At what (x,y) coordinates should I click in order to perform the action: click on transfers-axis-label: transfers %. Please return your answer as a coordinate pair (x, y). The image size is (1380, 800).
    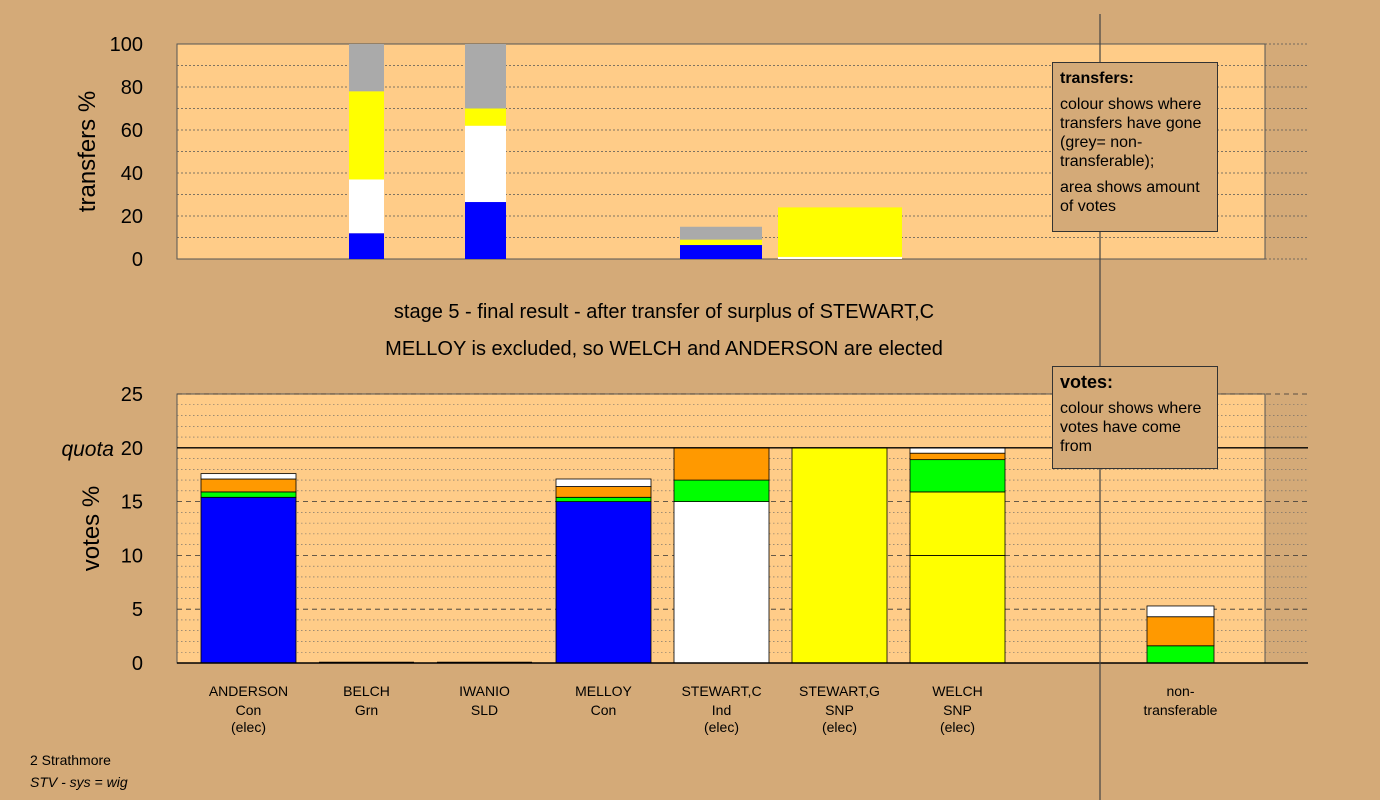
    Looking at the image, I should click on (87, 151).